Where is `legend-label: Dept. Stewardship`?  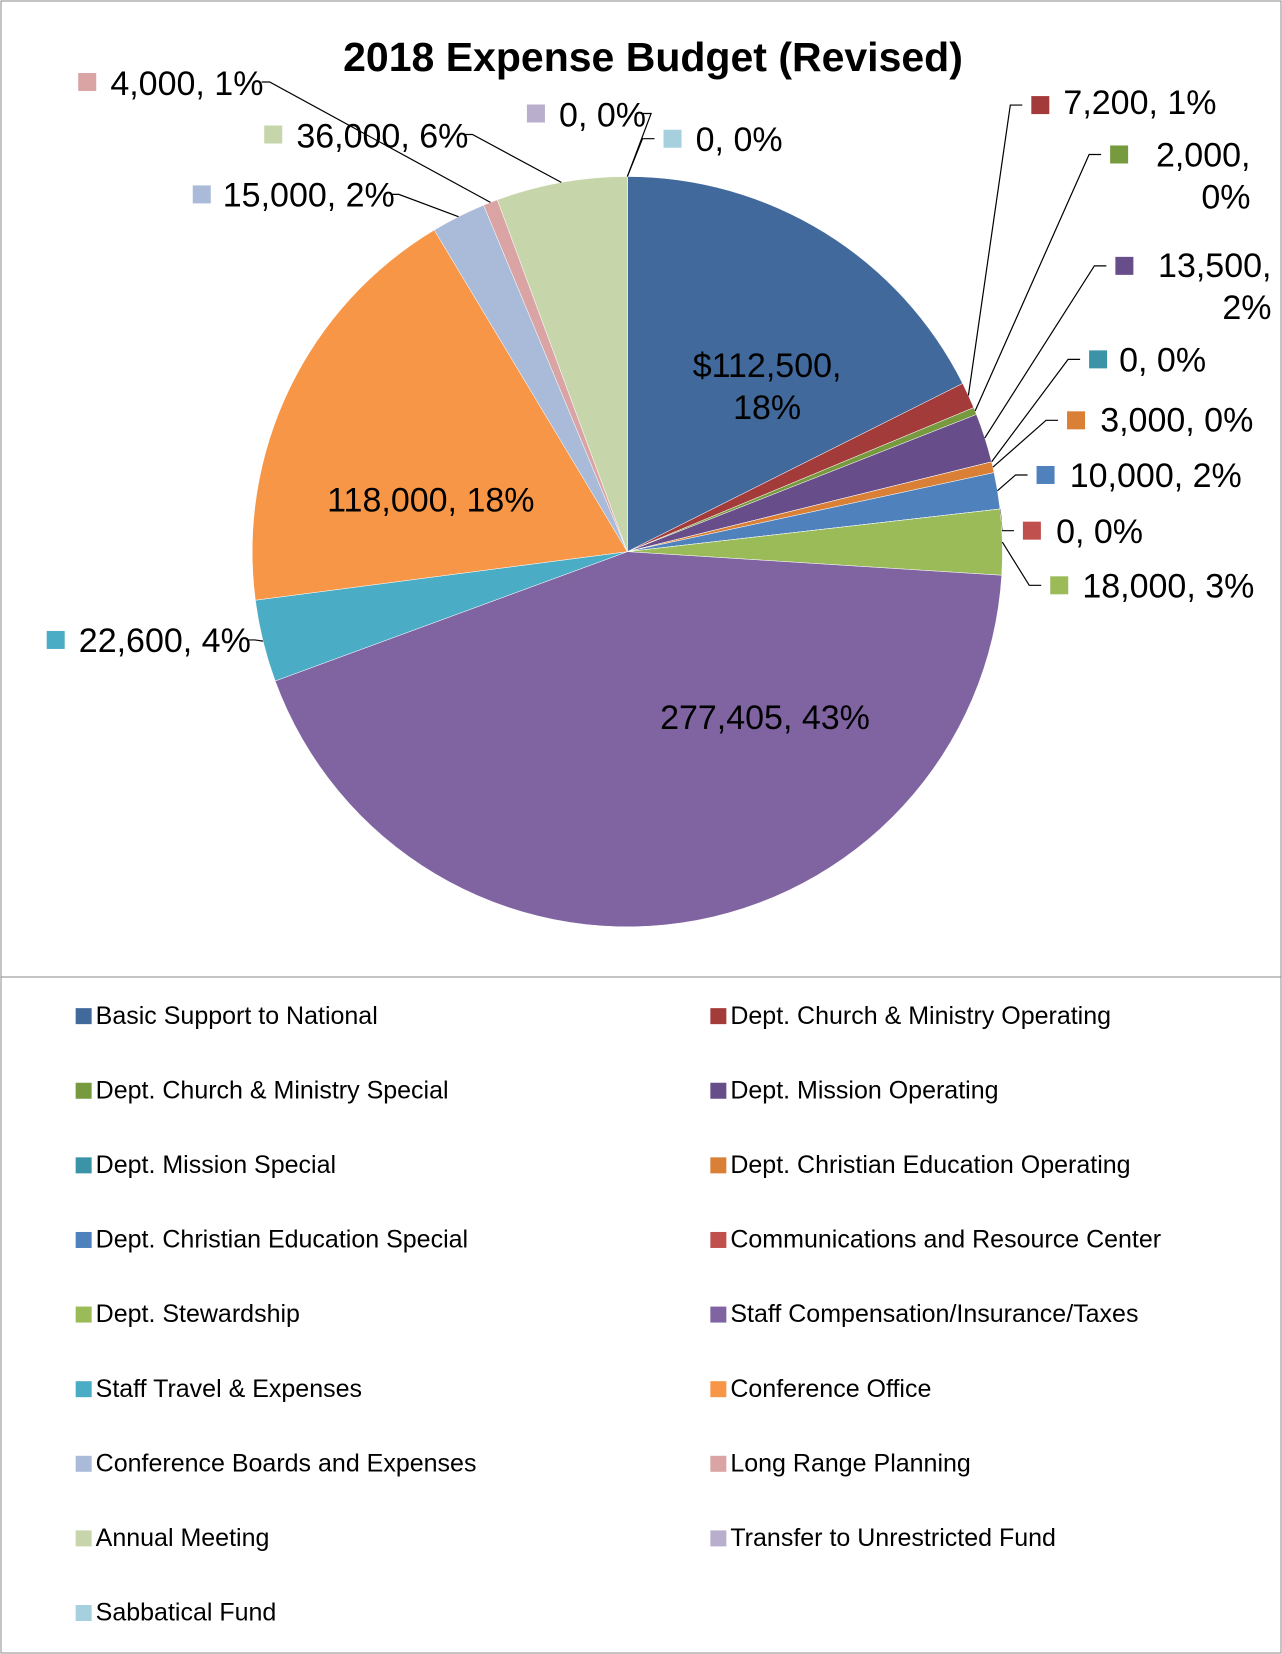 legend-label: Dept. Stewardship is located at coordinates (198, 1314).